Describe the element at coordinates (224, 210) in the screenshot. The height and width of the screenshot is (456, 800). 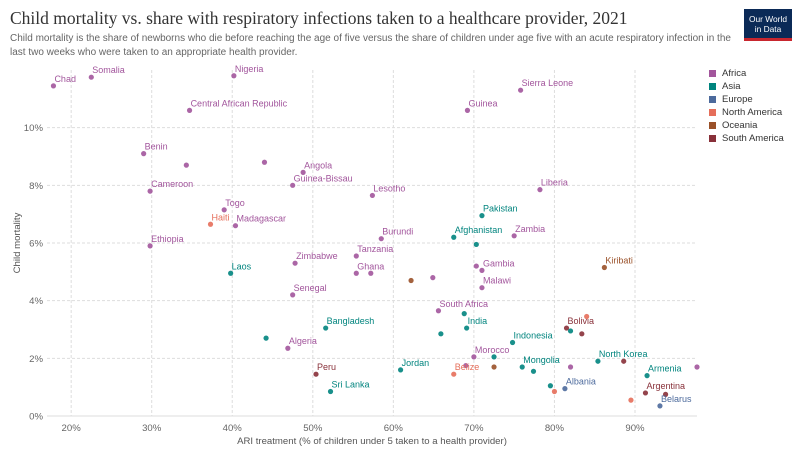
I see `point-togo` at that location.